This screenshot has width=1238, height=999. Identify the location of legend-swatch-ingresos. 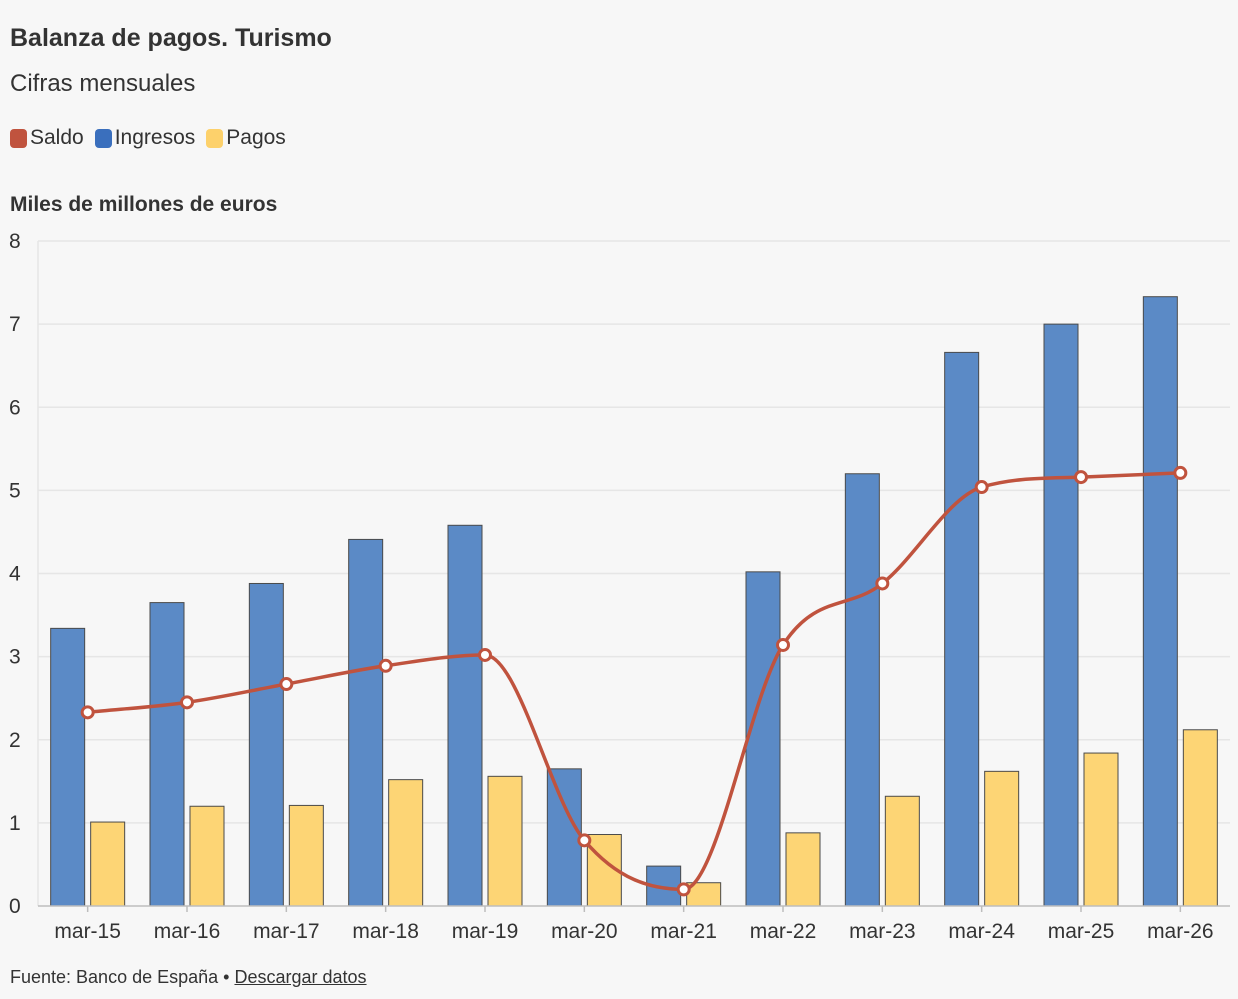
(103, 138).